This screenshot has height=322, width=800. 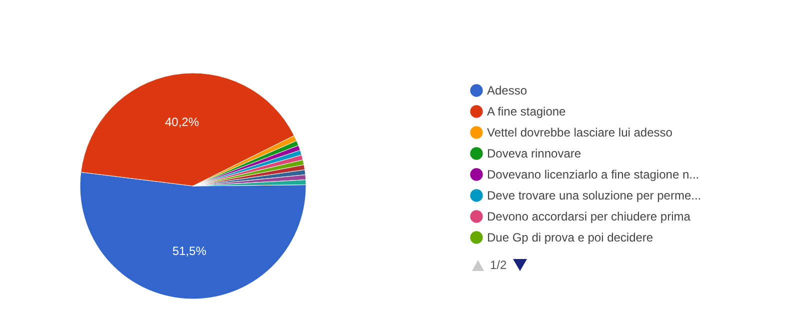 I want to click on legend-label: Adesso, so click(x=507, y=91).